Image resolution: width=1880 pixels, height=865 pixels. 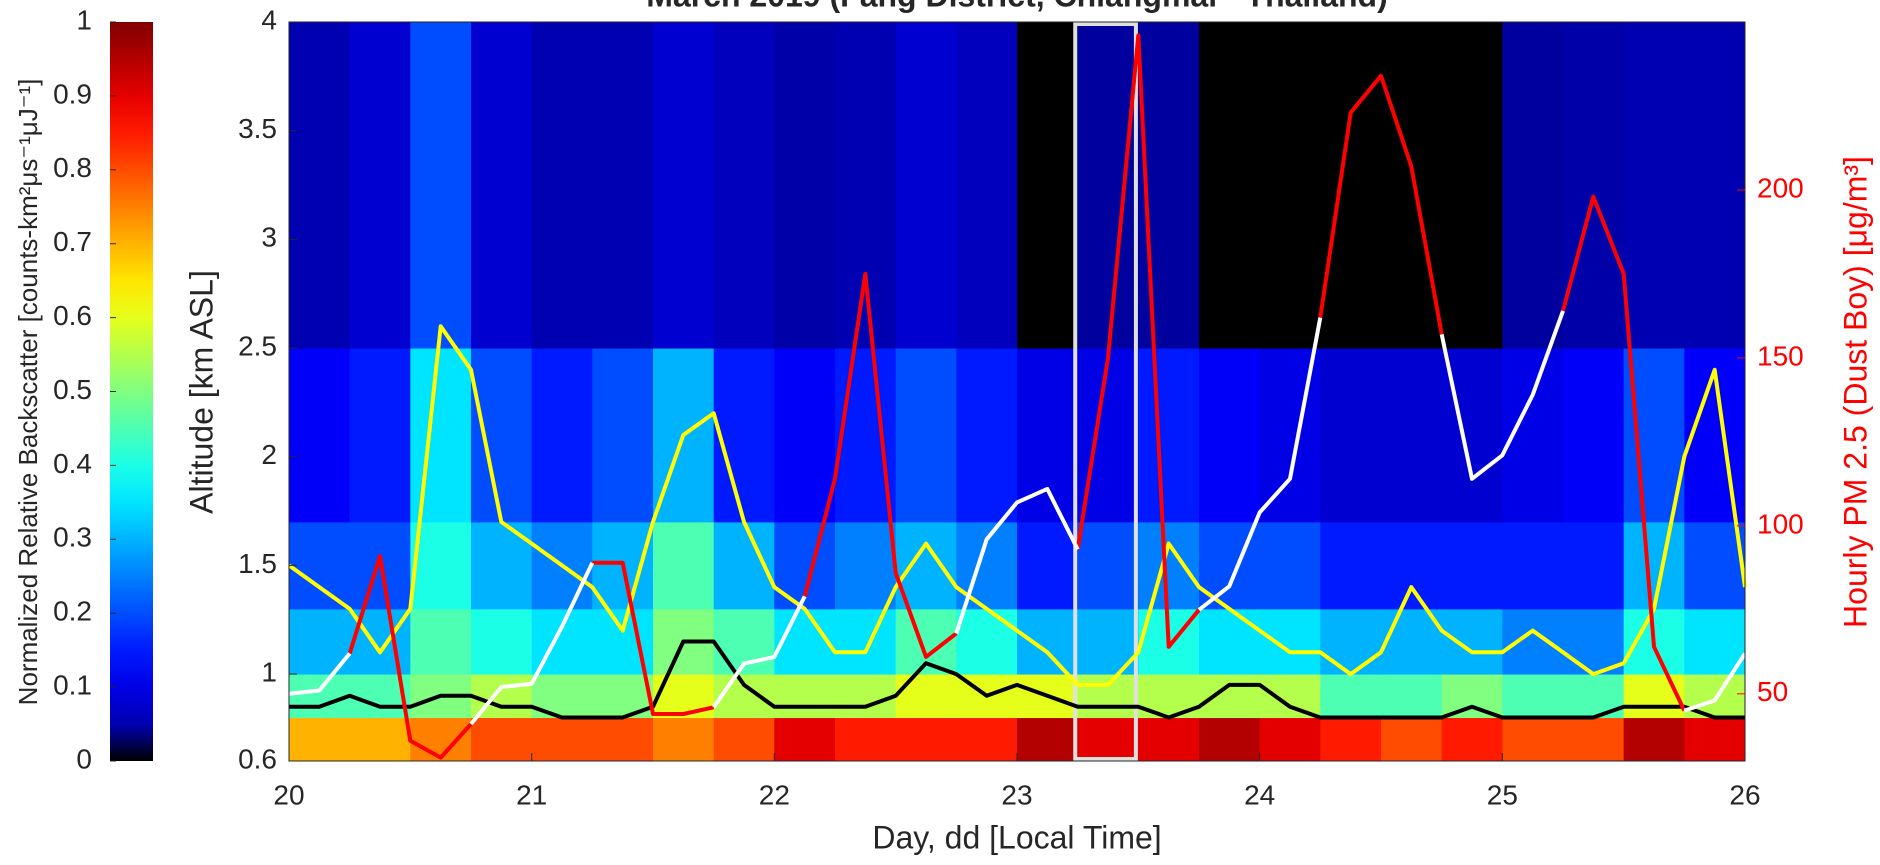 What do you see at coordinates (72, 167) in the screenshot?
I see `colorbar-tick-label: 0.8` at bounding box center [72, 167].